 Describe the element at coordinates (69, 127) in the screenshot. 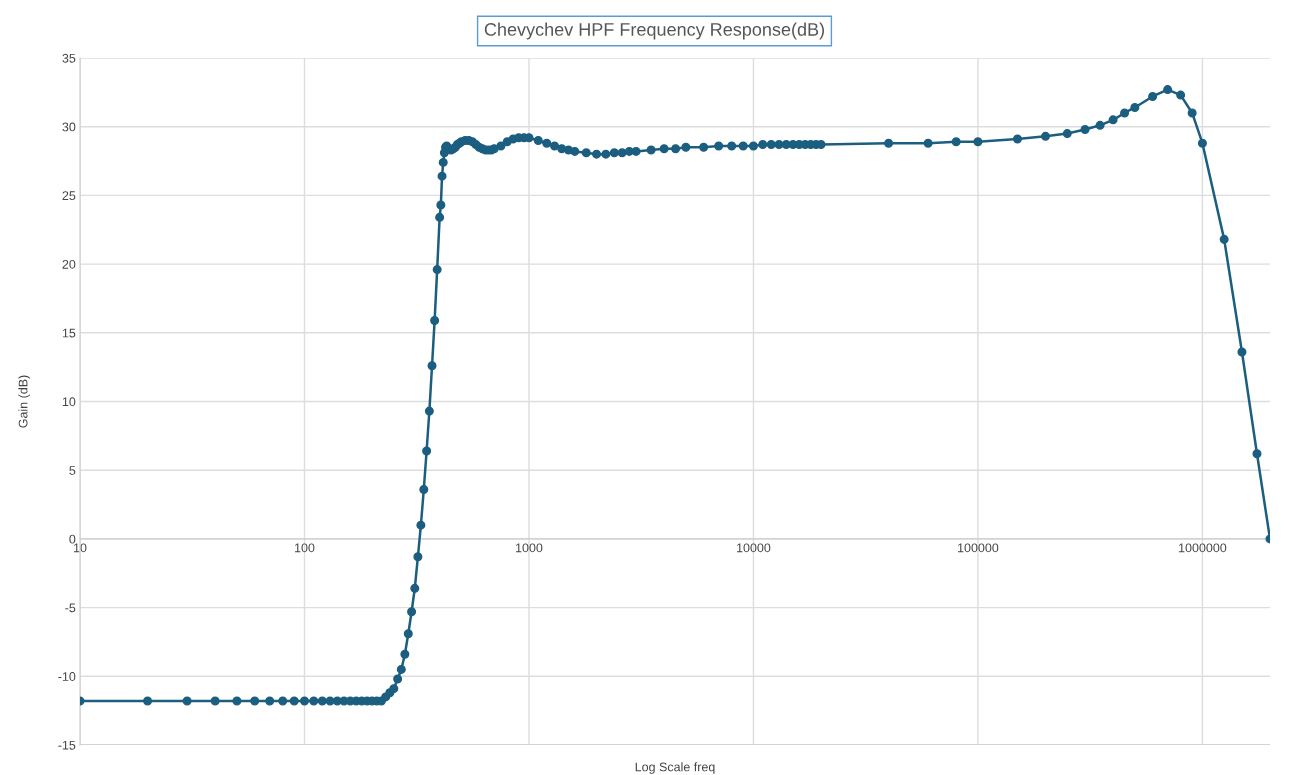

I see `y-tick-label: 30` at that location.